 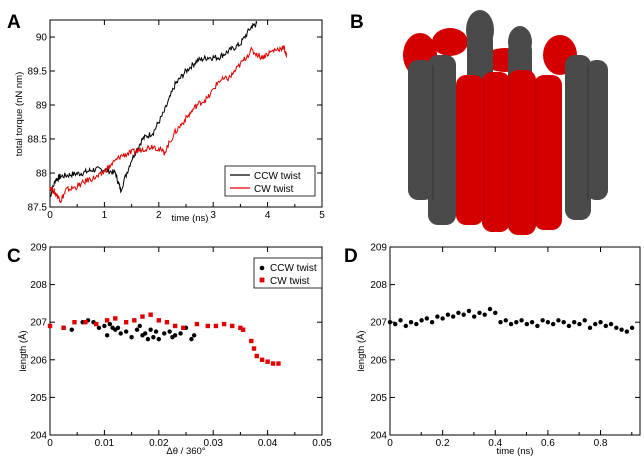 I want to click on panel-letter-d: D, so click(x=351, y=256).